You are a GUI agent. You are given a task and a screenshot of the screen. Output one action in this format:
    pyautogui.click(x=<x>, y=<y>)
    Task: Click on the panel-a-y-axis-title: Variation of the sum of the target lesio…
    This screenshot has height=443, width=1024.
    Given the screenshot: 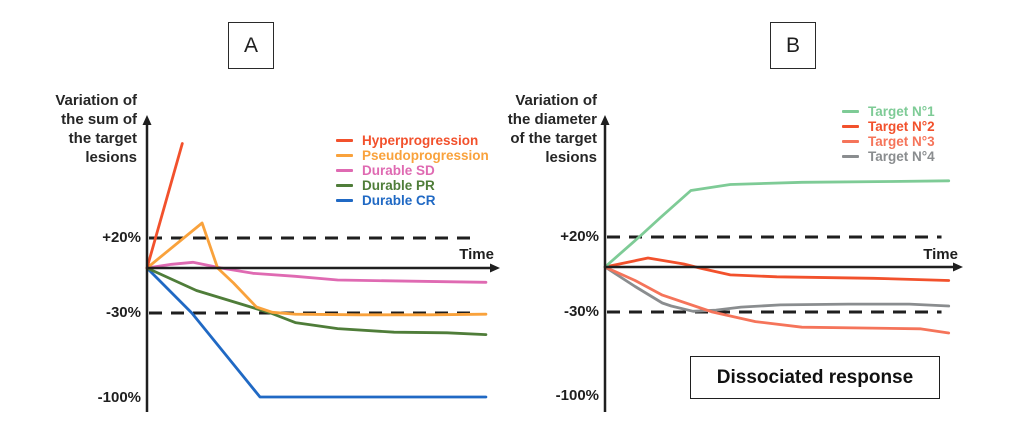 What is the action you would take?
    pyautogui.click(x=96, y=129)
    